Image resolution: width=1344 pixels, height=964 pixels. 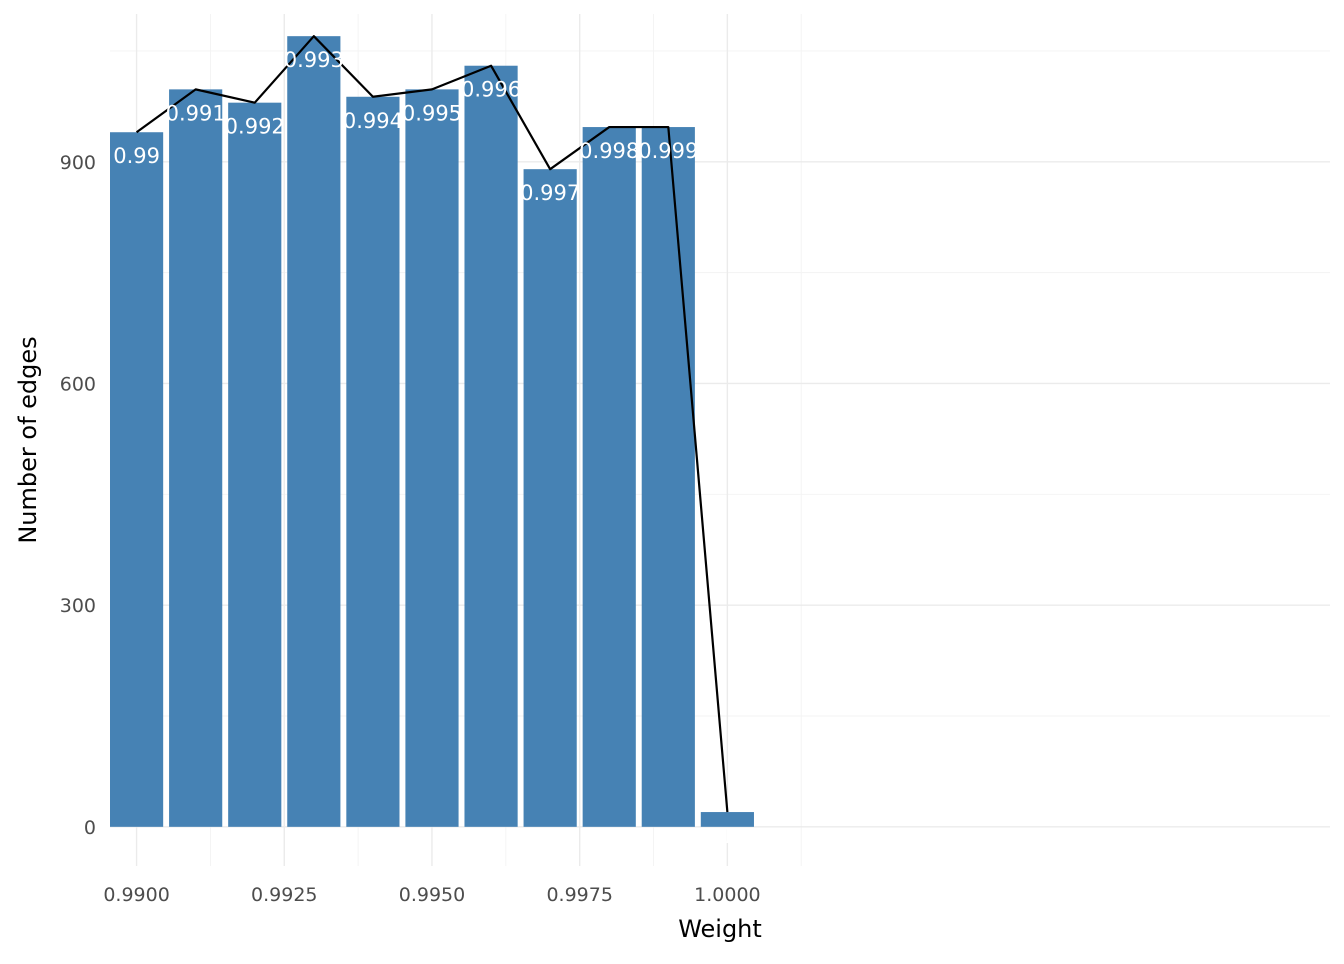 What do you see at coordinates (90, 828) in the screenshot?
I see `y-tick-label: 0` at bounding box center [90, 828].